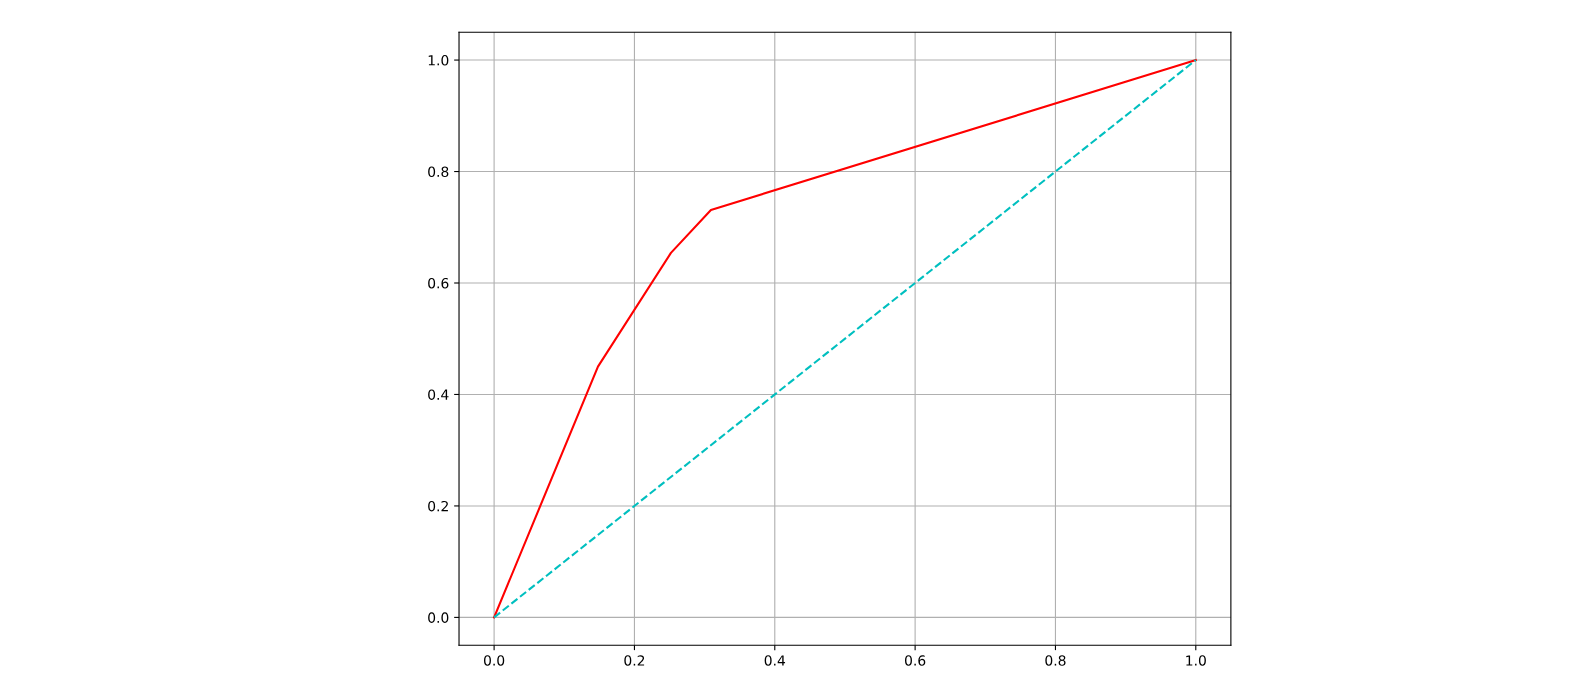  What do you see at coordinates (634, 660) in the screenshot?
I see `x-tick-label: 0.2` at bounding box center [634, 660].